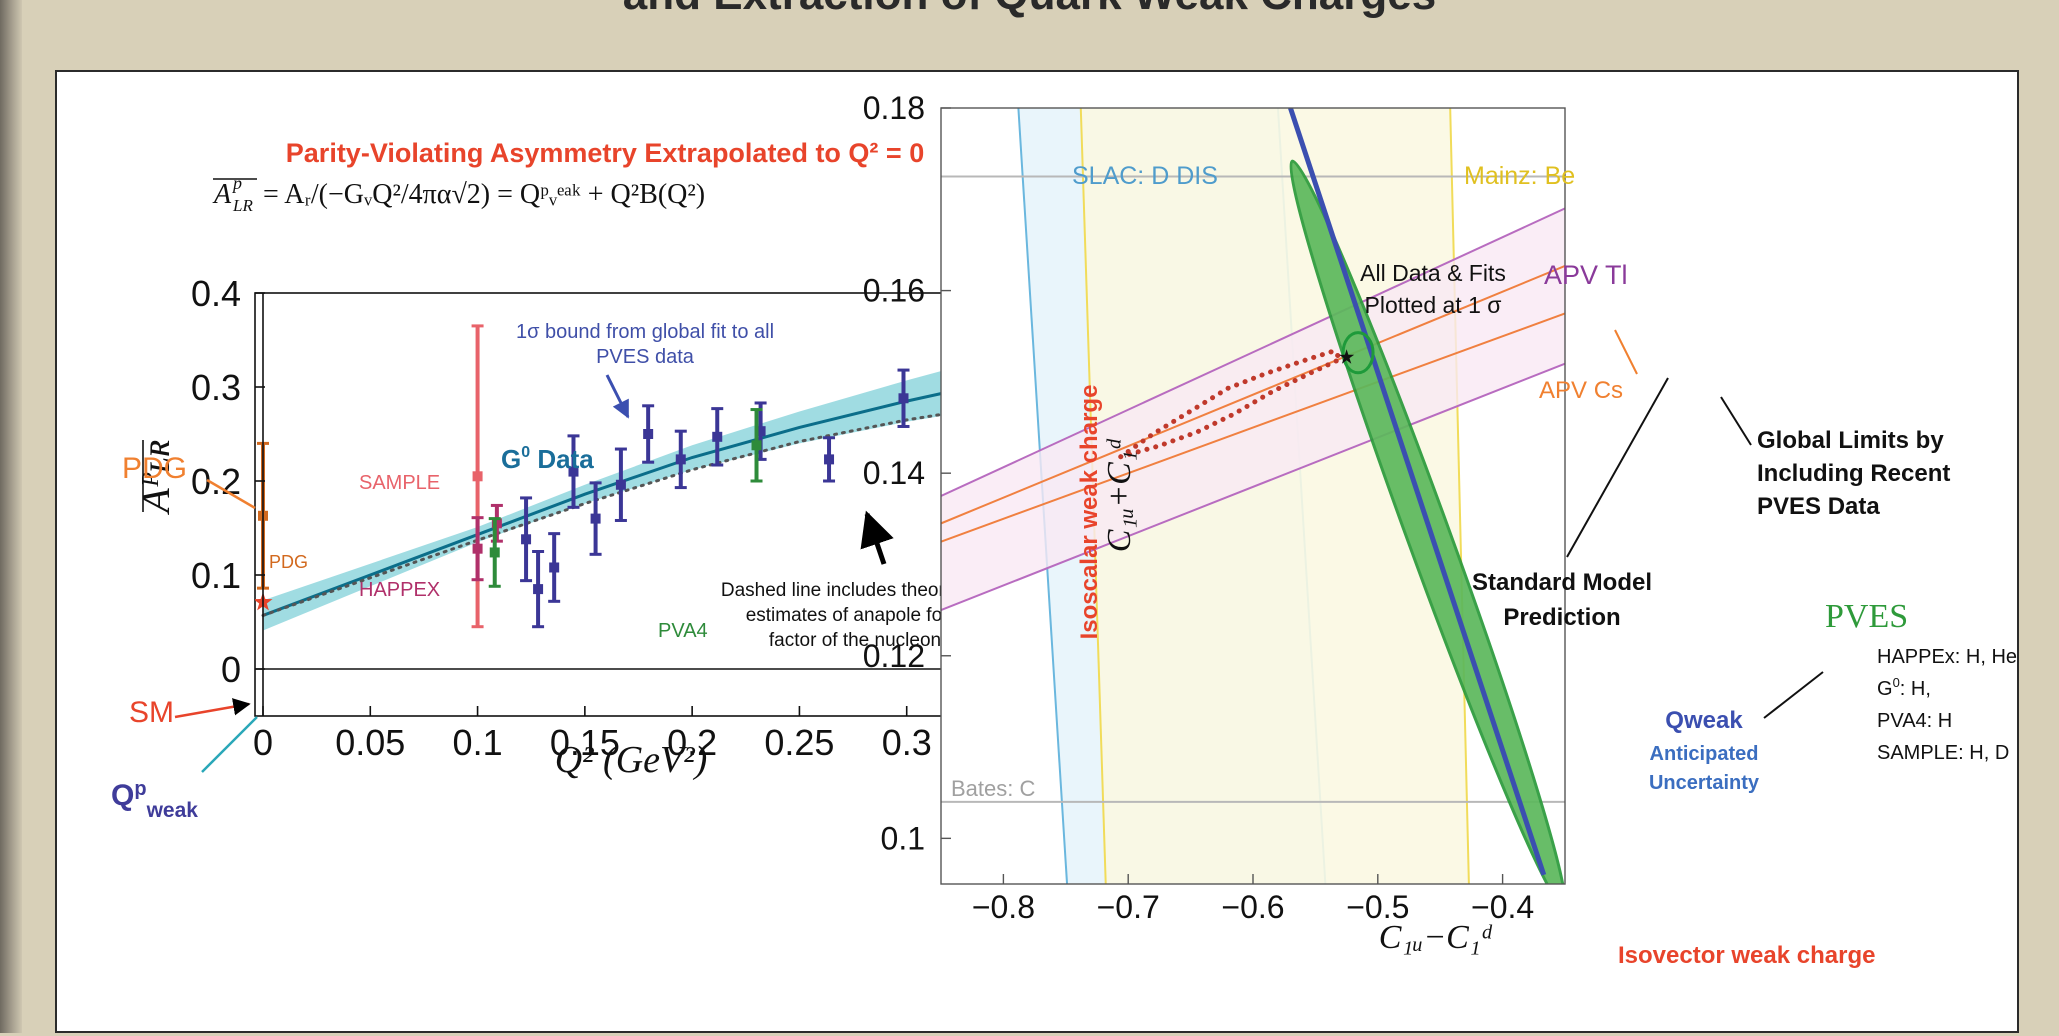 The width and height of the screenshot is (2059, 1036). I want to click on qweak-label-line-3: Uncertainty, so click(1704, 783).